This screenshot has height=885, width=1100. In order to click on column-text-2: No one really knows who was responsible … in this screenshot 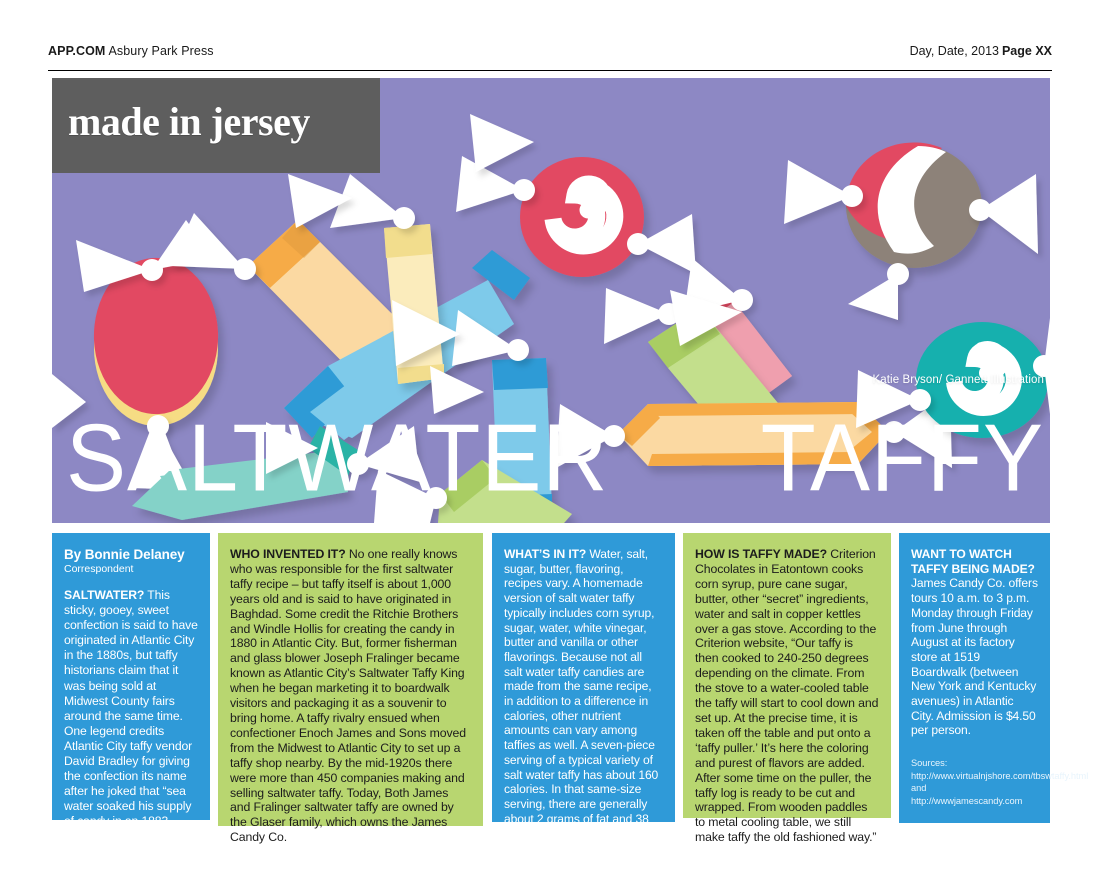, I will do `click(348, 696)`.